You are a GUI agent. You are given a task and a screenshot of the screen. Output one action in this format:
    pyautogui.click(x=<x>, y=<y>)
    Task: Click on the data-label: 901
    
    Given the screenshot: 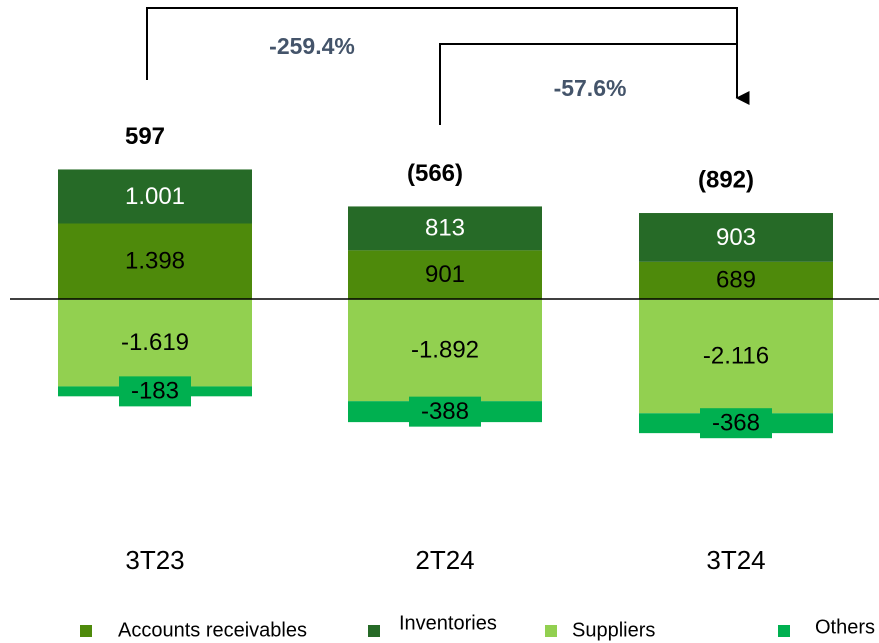 What is the action you would take?
    pyautogui.click(x=445, y=274)
    